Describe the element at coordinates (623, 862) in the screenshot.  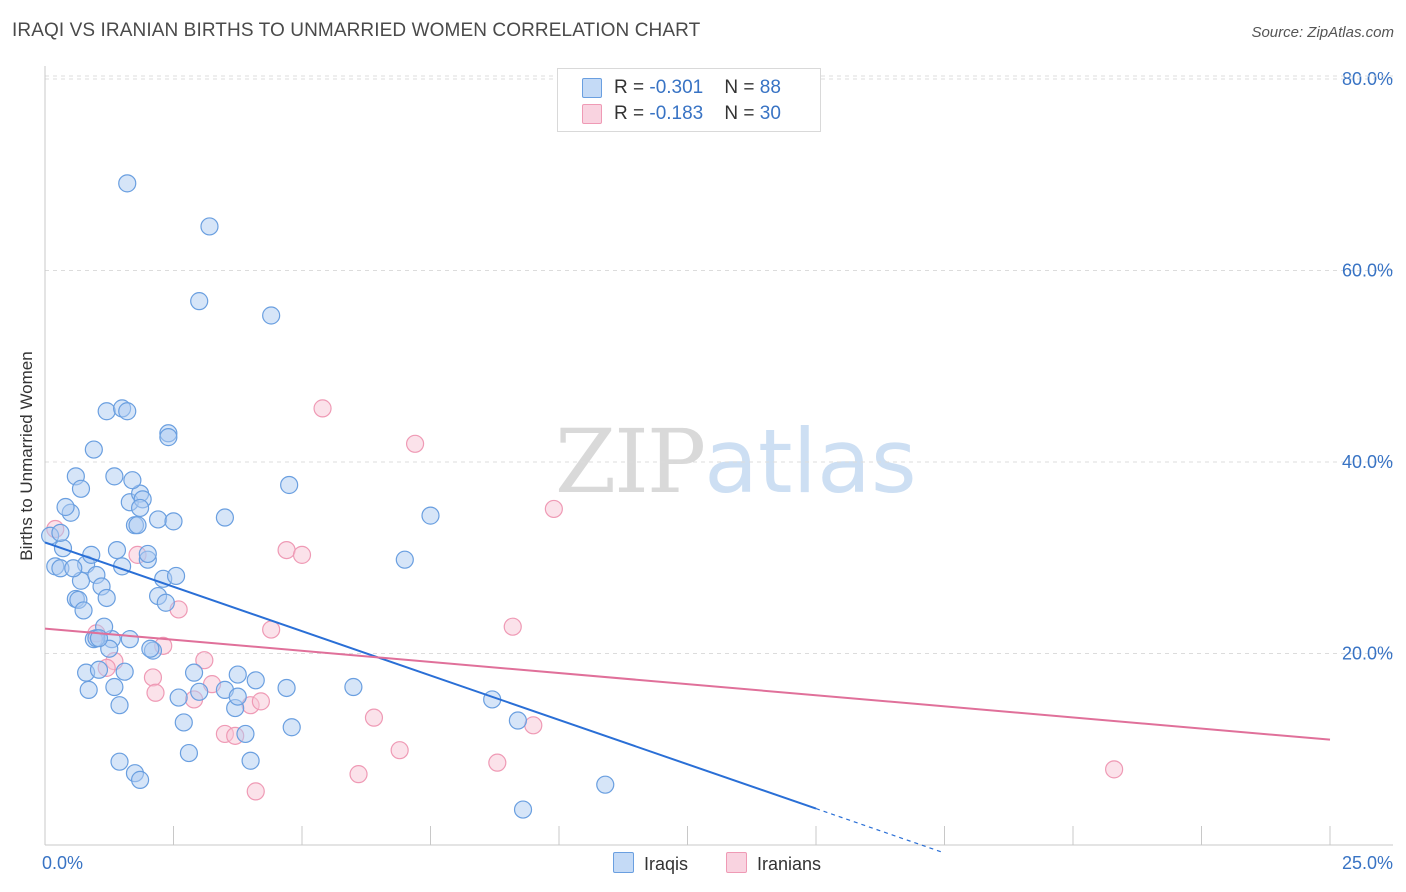
I see `iraqis-legend-swatch` at that location.